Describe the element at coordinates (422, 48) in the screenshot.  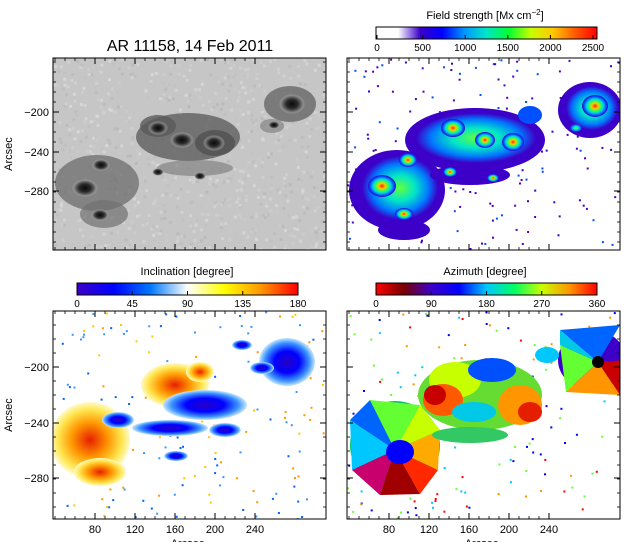
I see `colorbar-tick-label: 500` at that location.